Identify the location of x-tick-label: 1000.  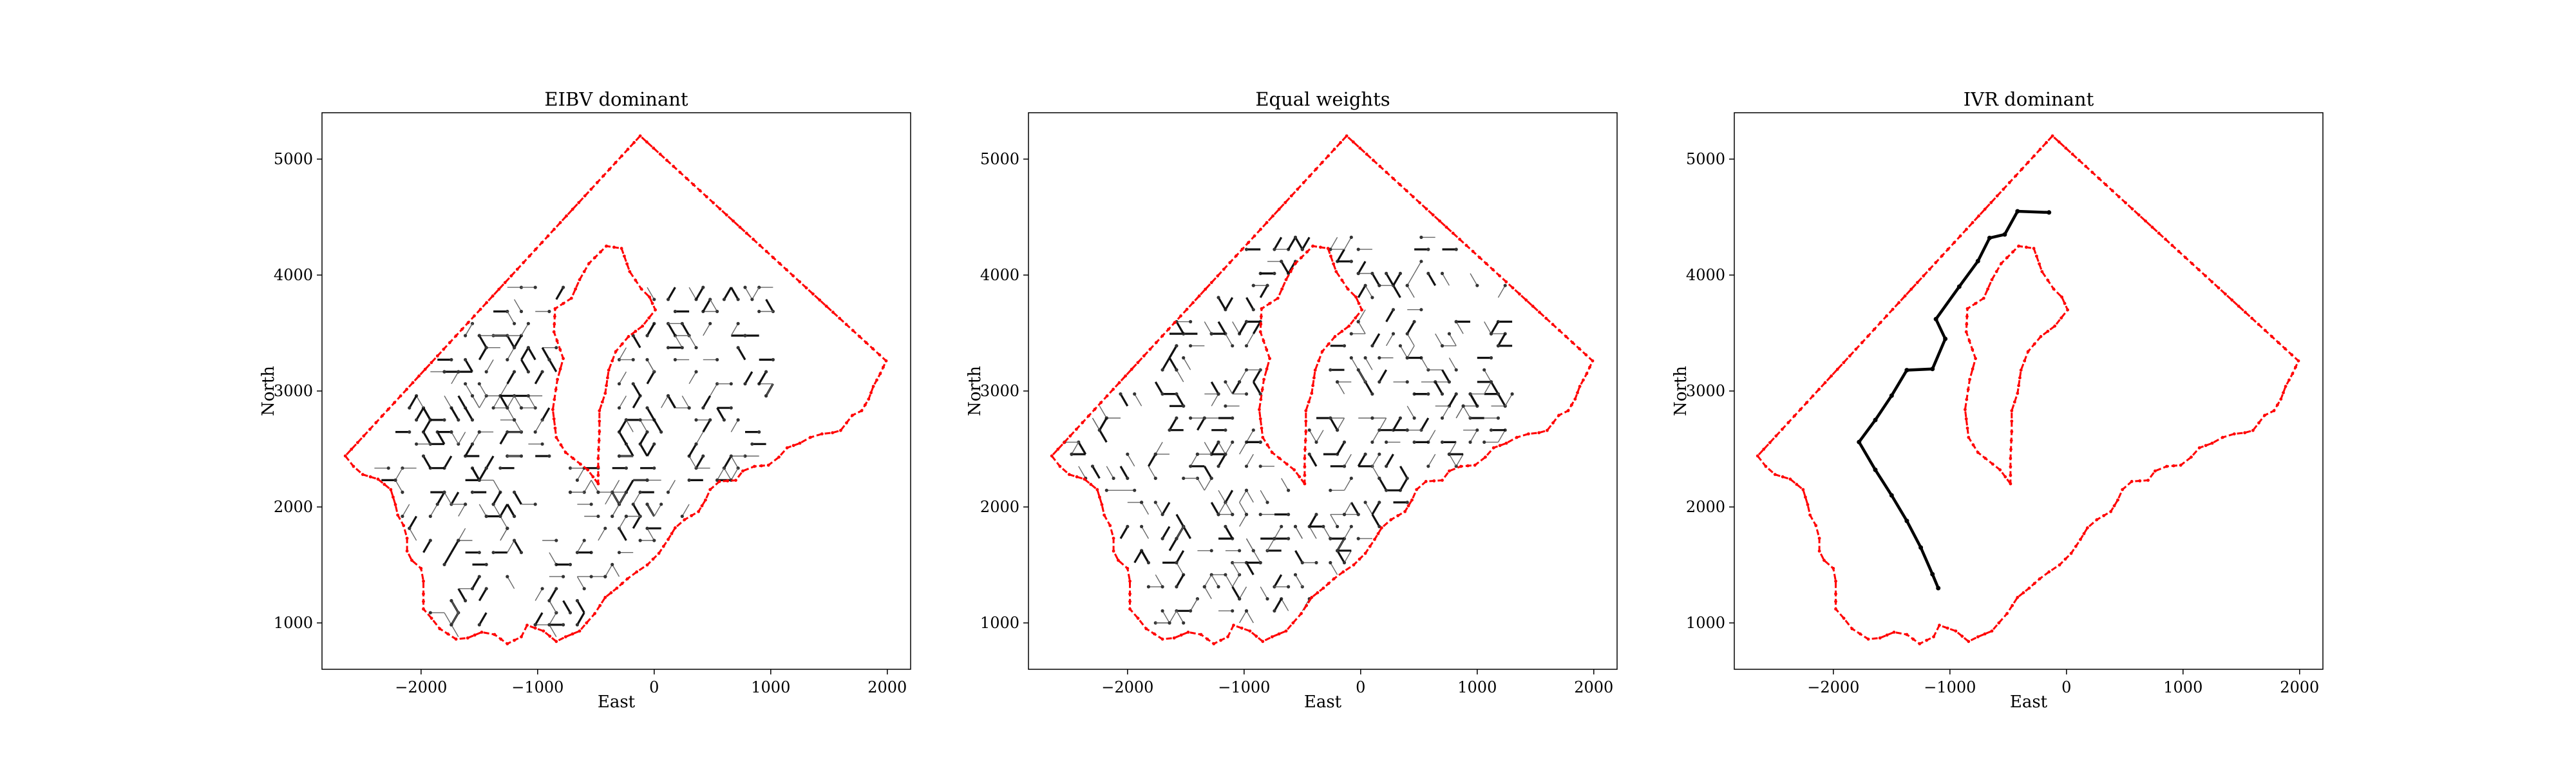
(771, 687).